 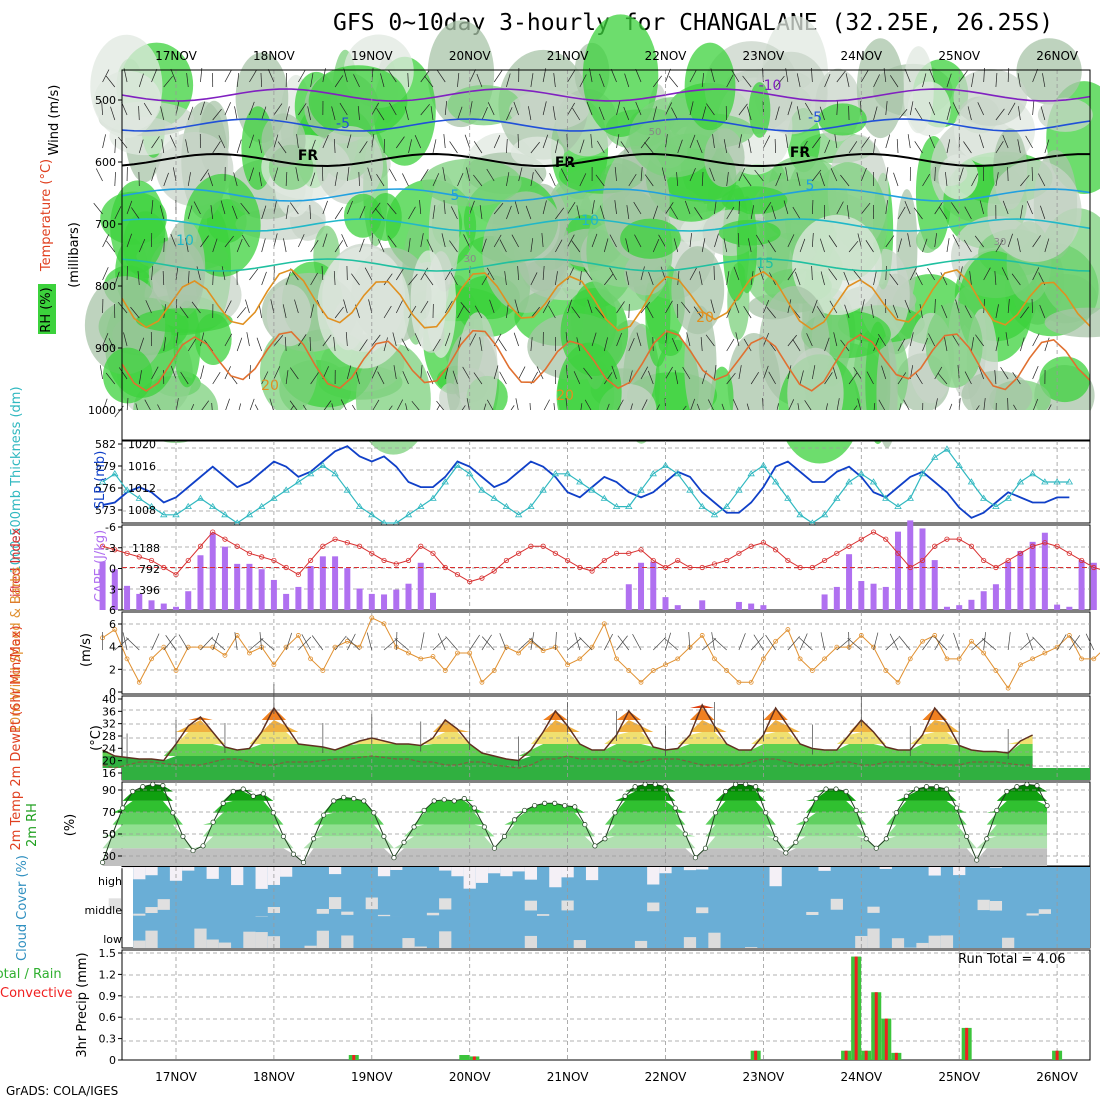 What do you see at coordinates (109, 790) in the screenshot?
I see `rh-tick: 90` at bounding box center [109, 790].